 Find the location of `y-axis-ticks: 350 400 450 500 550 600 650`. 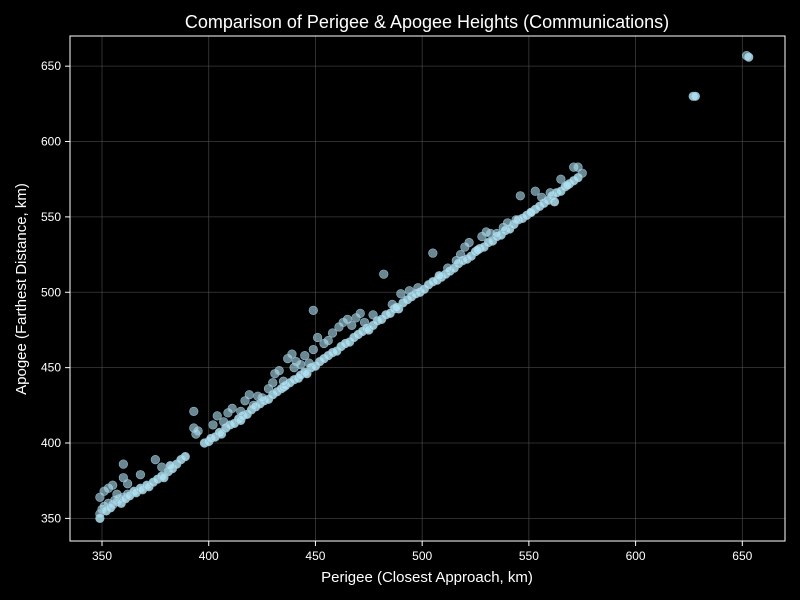

y-axis-ticks: 350 400 450 500 550 600 650 is located at coordinates (55, 292).